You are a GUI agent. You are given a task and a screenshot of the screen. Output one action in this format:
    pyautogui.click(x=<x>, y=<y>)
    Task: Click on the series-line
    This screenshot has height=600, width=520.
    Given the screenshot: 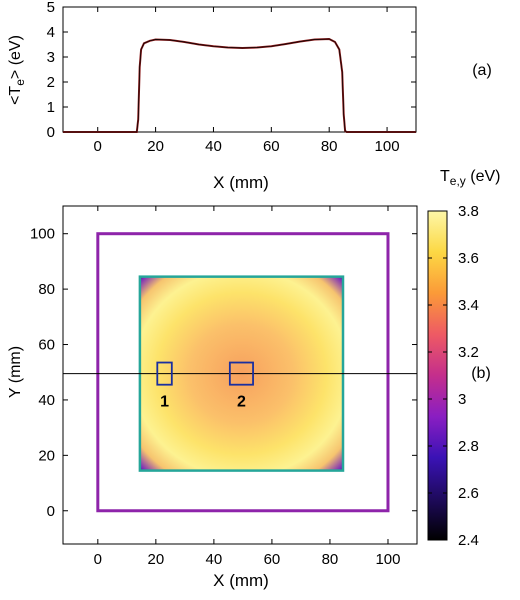 What is the action you would take?
    pyautogui.click(x=239, y=85)
    